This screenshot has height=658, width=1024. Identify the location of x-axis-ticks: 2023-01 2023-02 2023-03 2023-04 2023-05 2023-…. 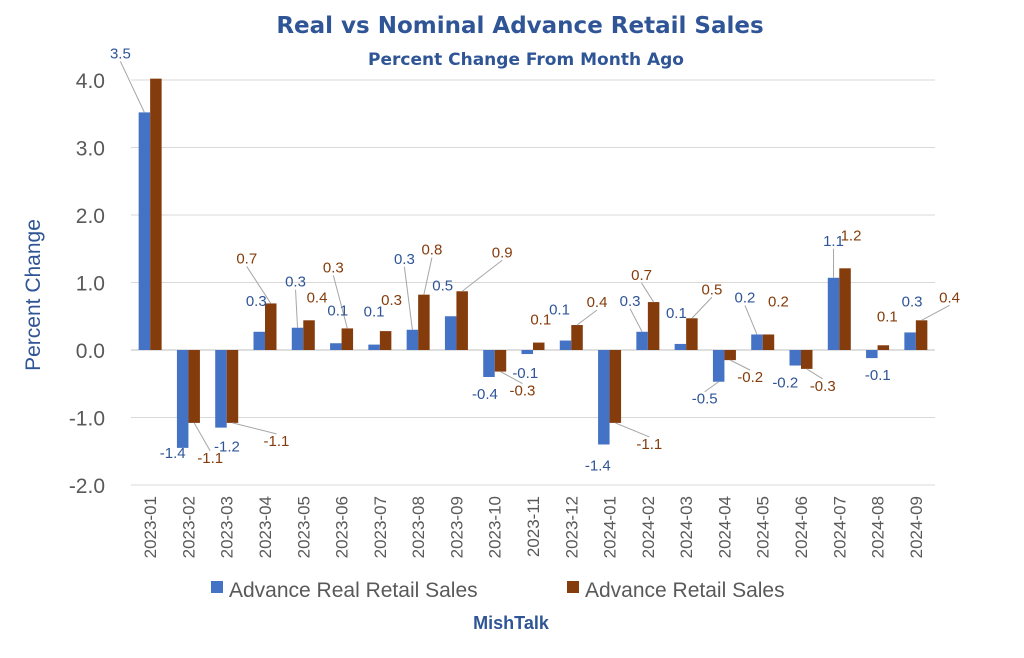
(533, 527).